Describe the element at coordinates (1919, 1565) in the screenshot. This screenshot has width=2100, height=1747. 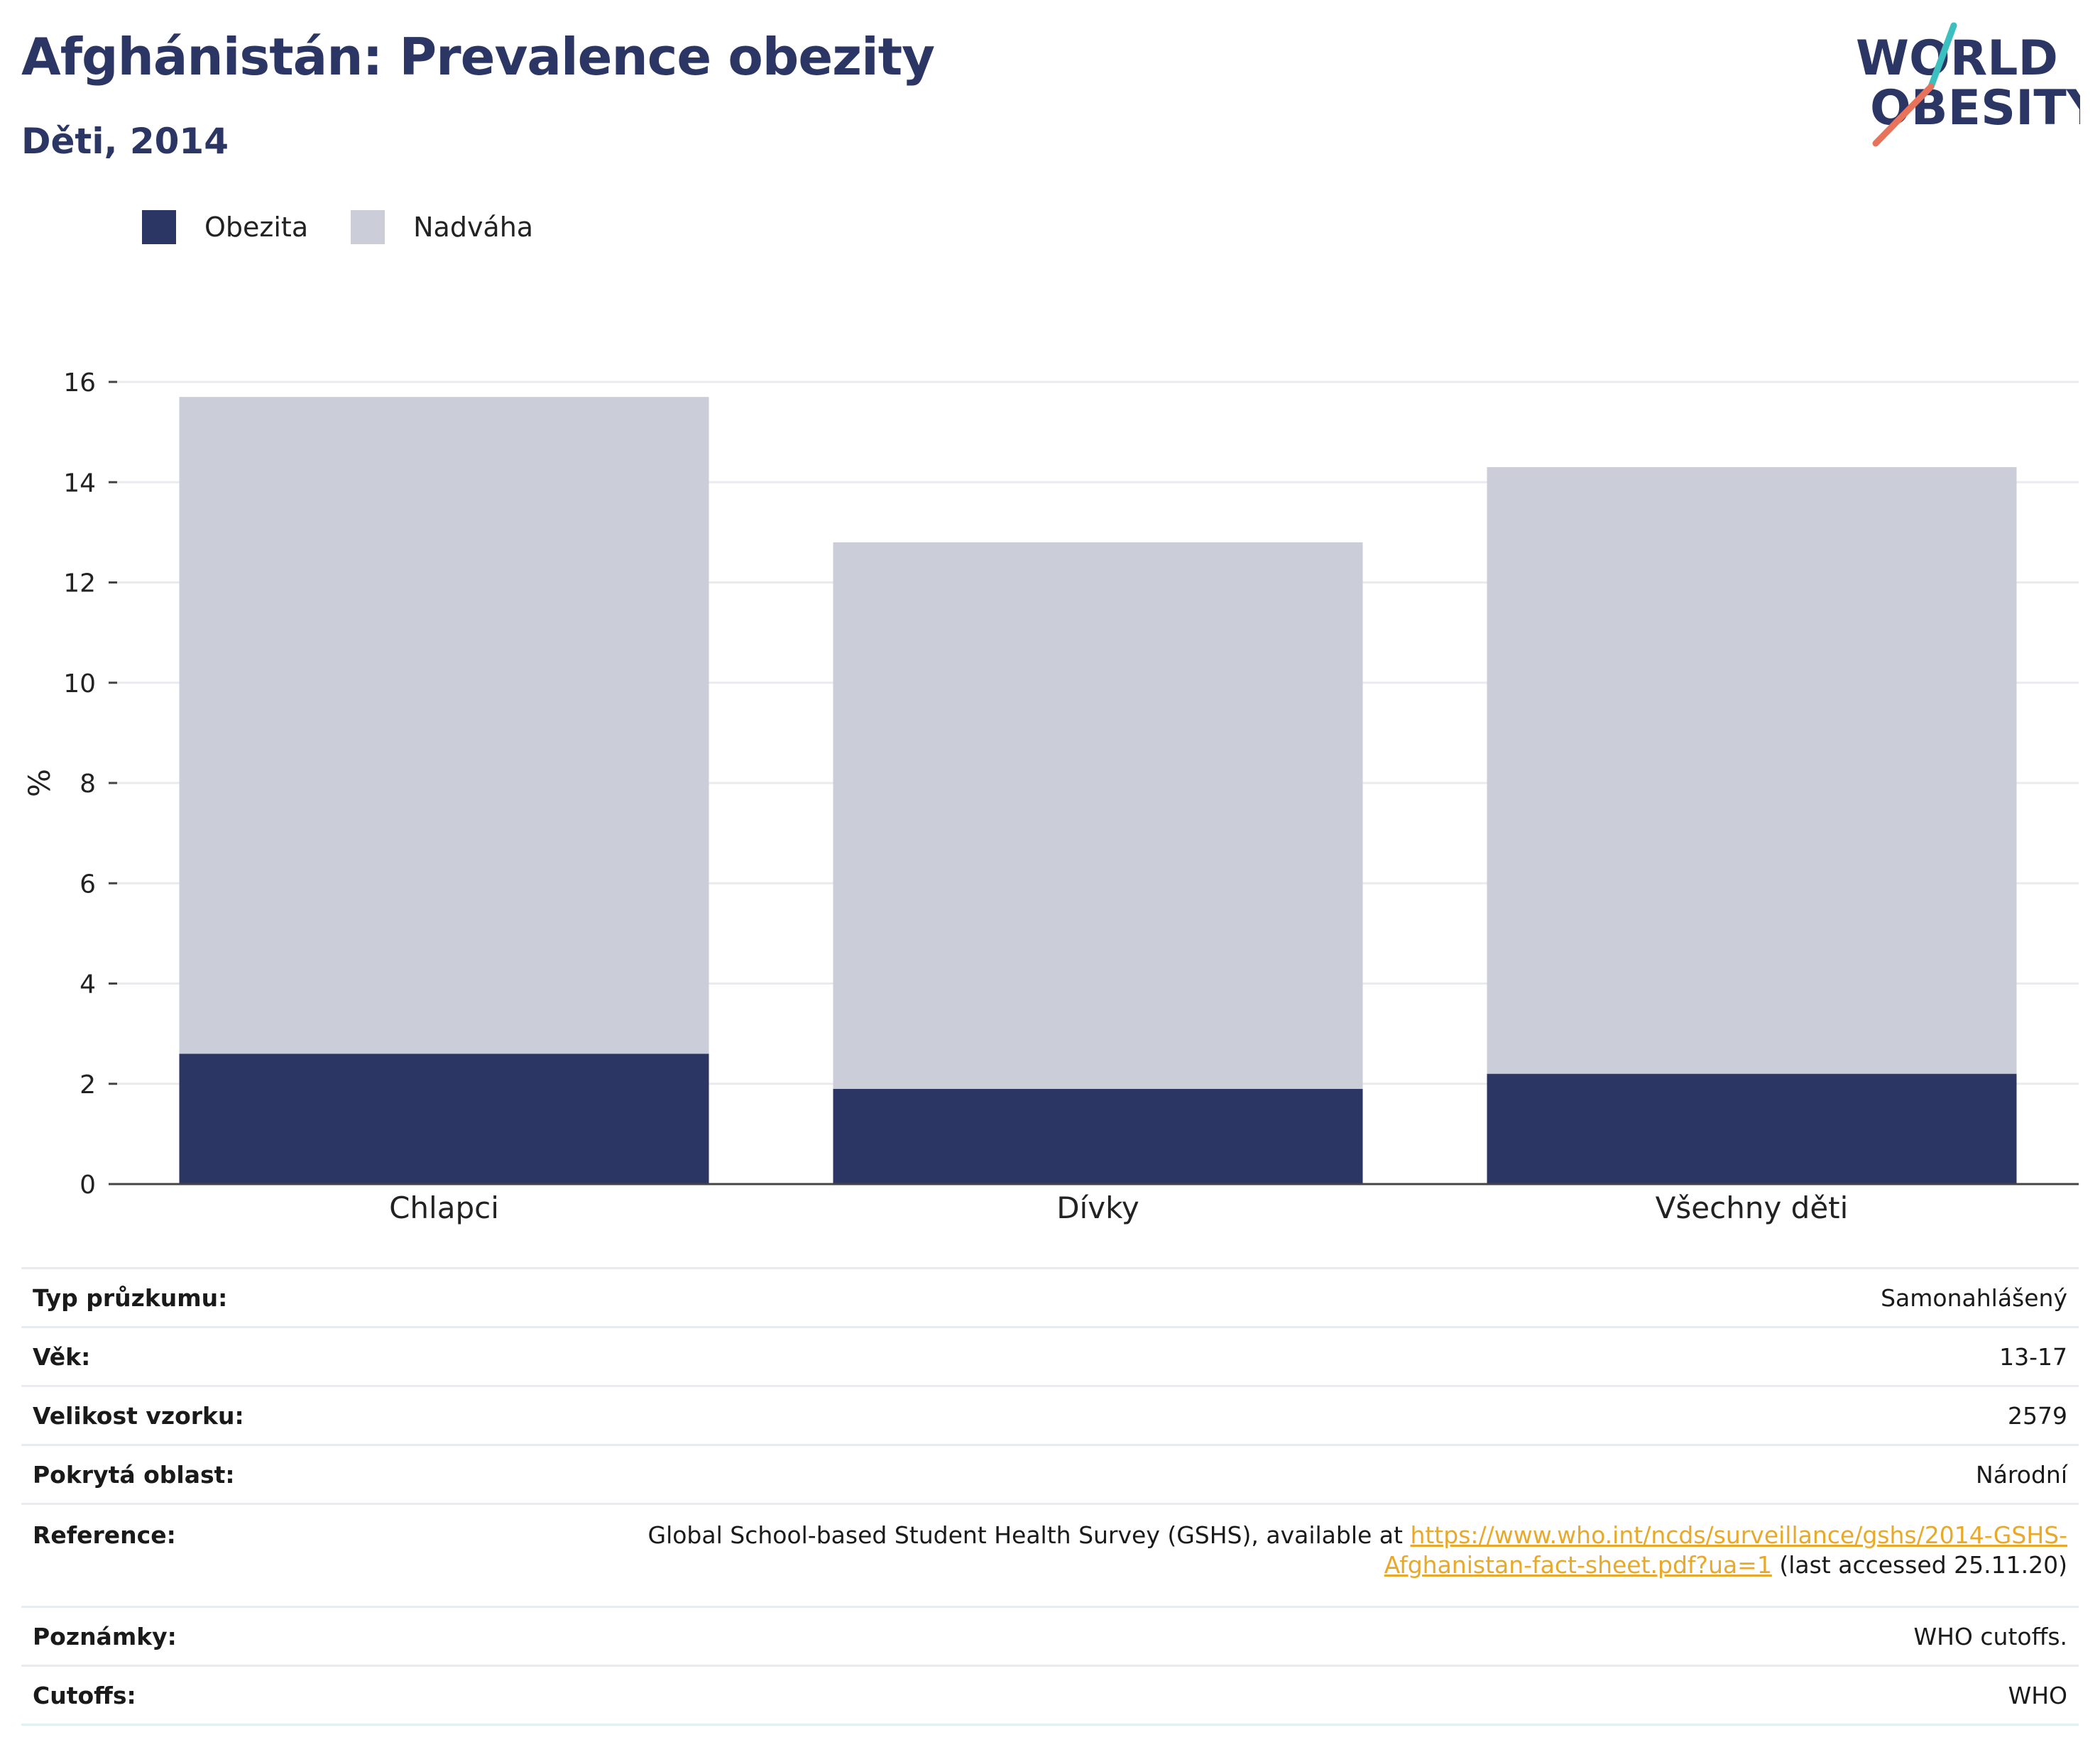
I see `reference-text-suffix: (last accessed 25.11.20)` at that location.